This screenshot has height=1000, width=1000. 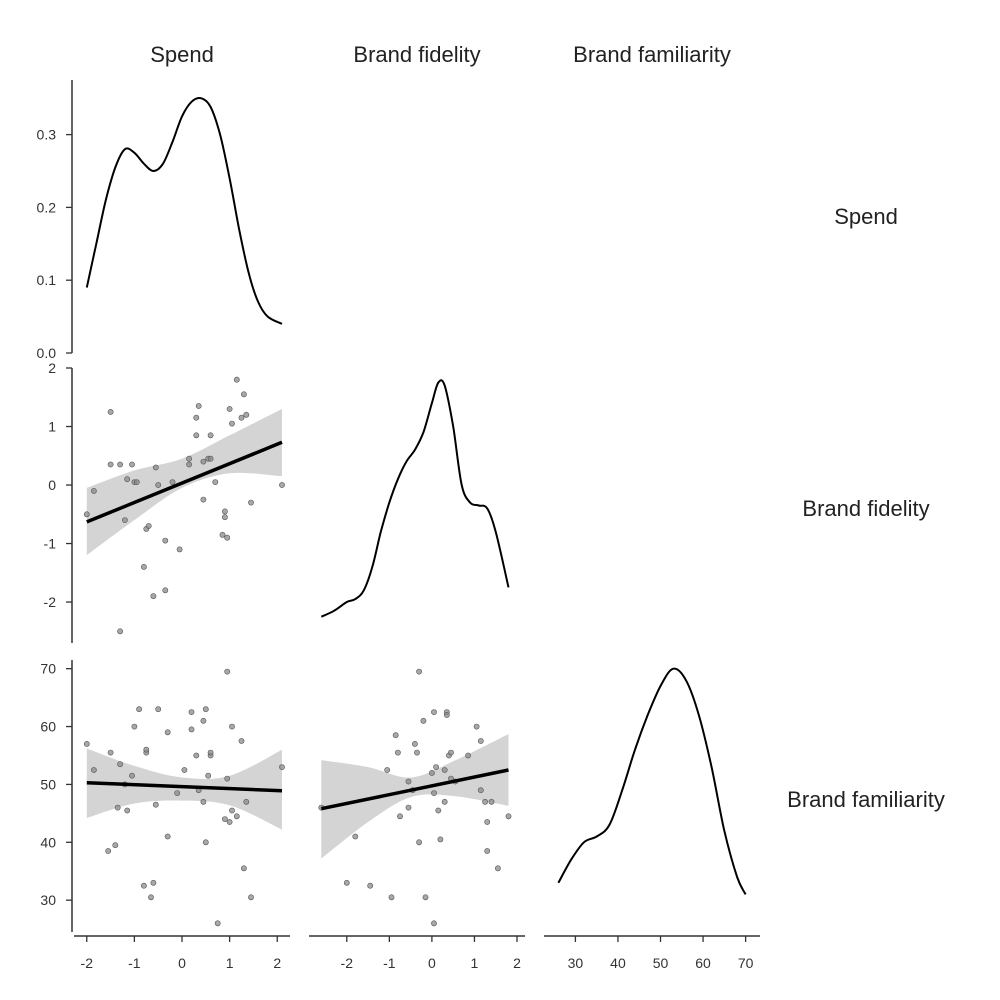 I want to click on y-tick-label: 0.2, so click(x=47, y=207).